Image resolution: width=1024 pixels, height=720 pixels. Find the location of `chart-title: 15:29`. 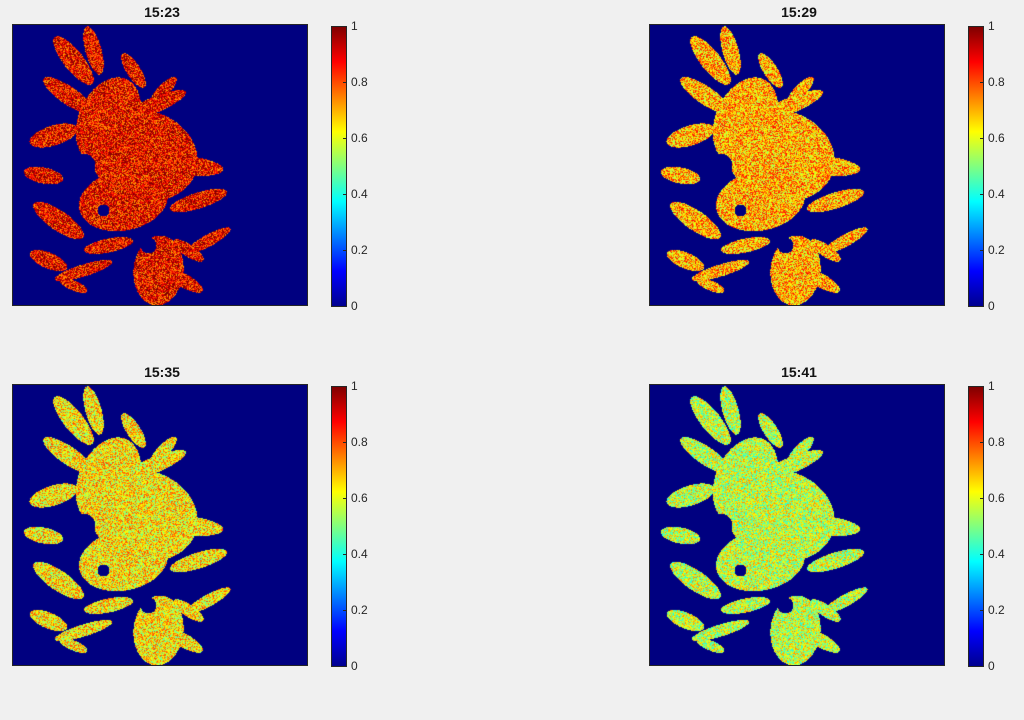

chart-title: 15:29 is located at coordinates (799, 12).